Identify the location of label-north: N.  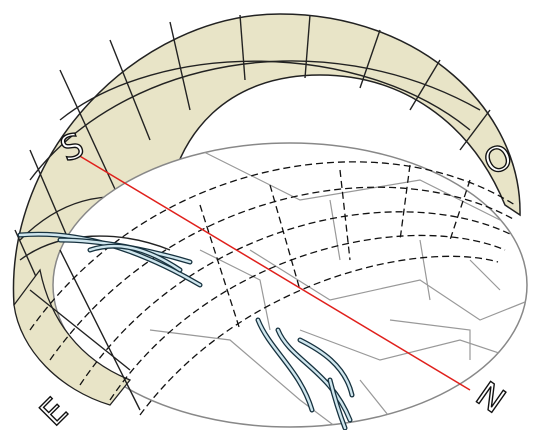
(490, 397).